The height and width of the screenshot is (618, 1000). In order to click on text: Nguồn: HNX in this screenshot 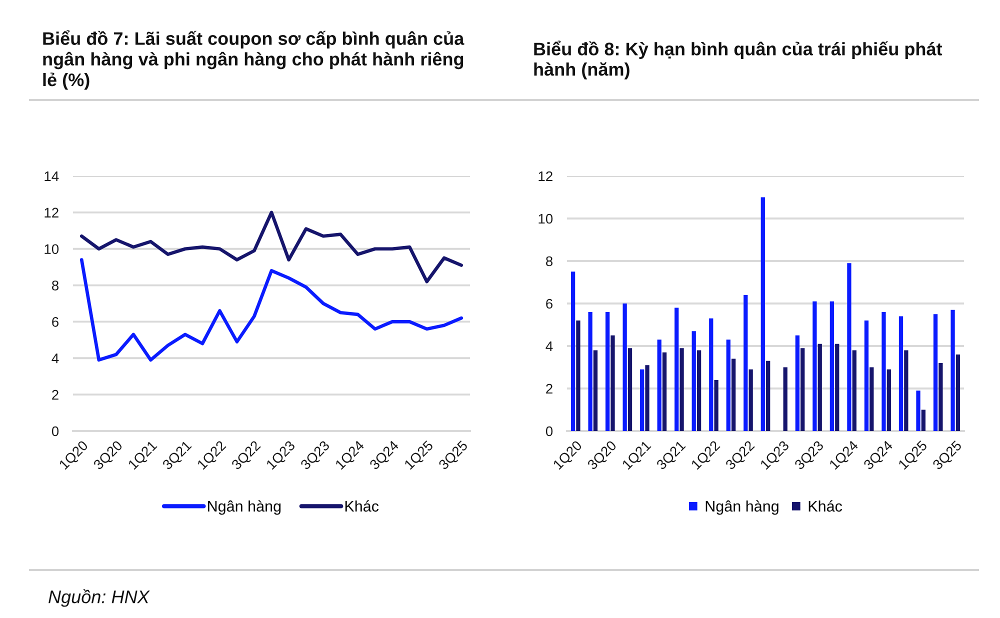, I will do `click(99, 598)`.